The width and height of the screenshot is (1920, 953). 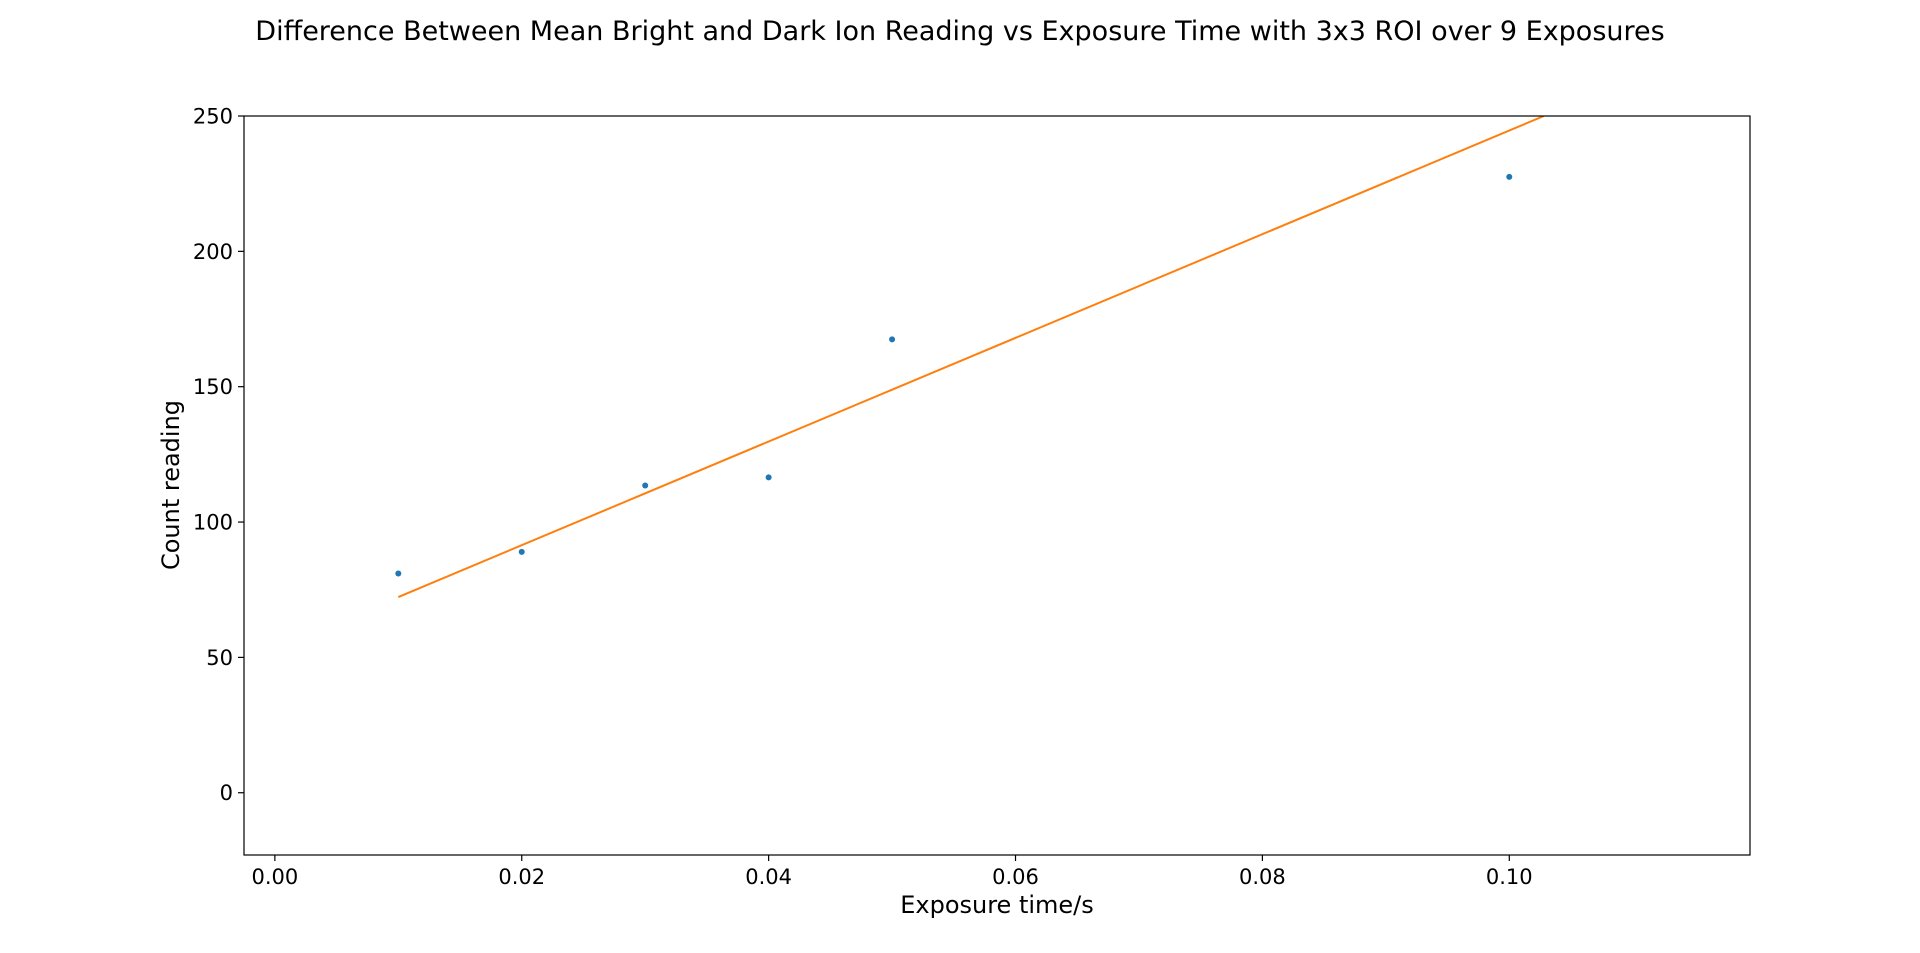 What do you see at coordinates (213, 252) in the screenshot?
I see `y-tick-label: 200` at bounding box center [213, 252].